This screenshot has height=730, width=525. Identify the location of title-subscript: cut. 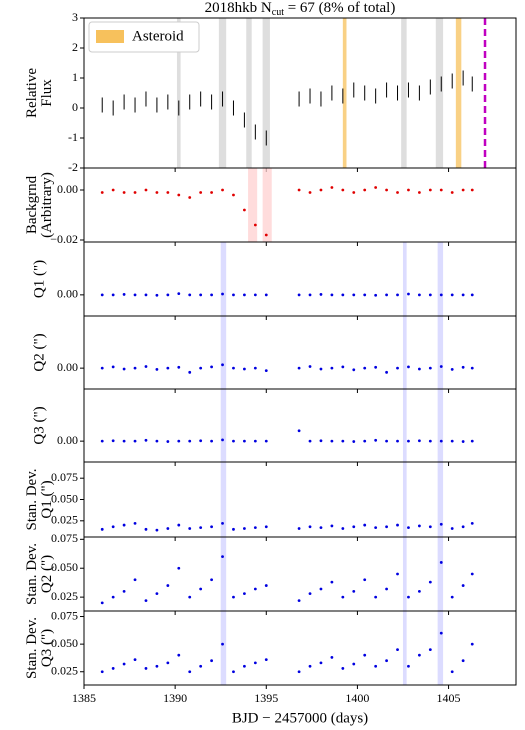
(278, 12).